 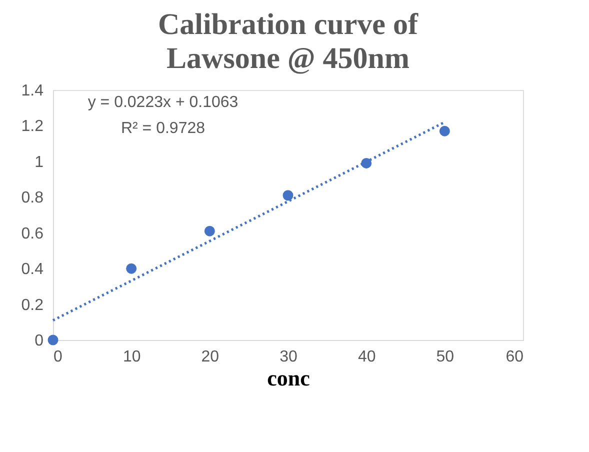 I want to click on x-tick-label: 20, so click(x=210, y=357).